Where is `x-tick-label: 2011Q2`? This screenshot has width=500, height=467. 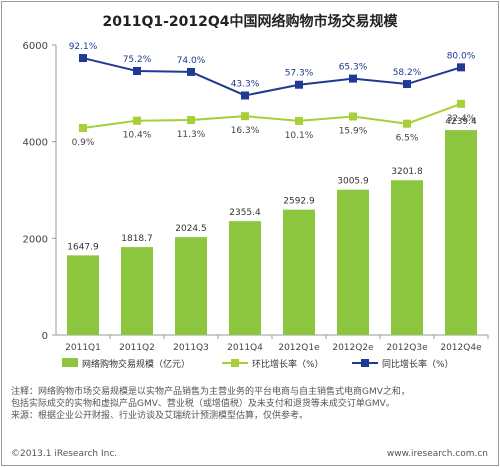
x-tick-label: 2011Q2 is located at coordinates (137, 348).